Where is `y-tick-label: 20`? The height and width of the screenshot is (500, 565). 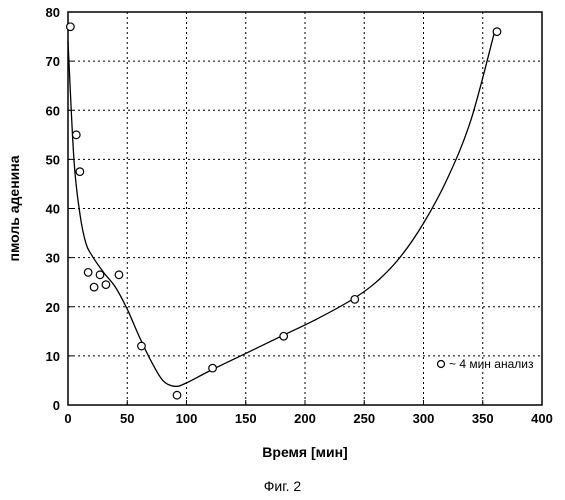 y-tick-label: 20 is located at coordinates (53, 307).